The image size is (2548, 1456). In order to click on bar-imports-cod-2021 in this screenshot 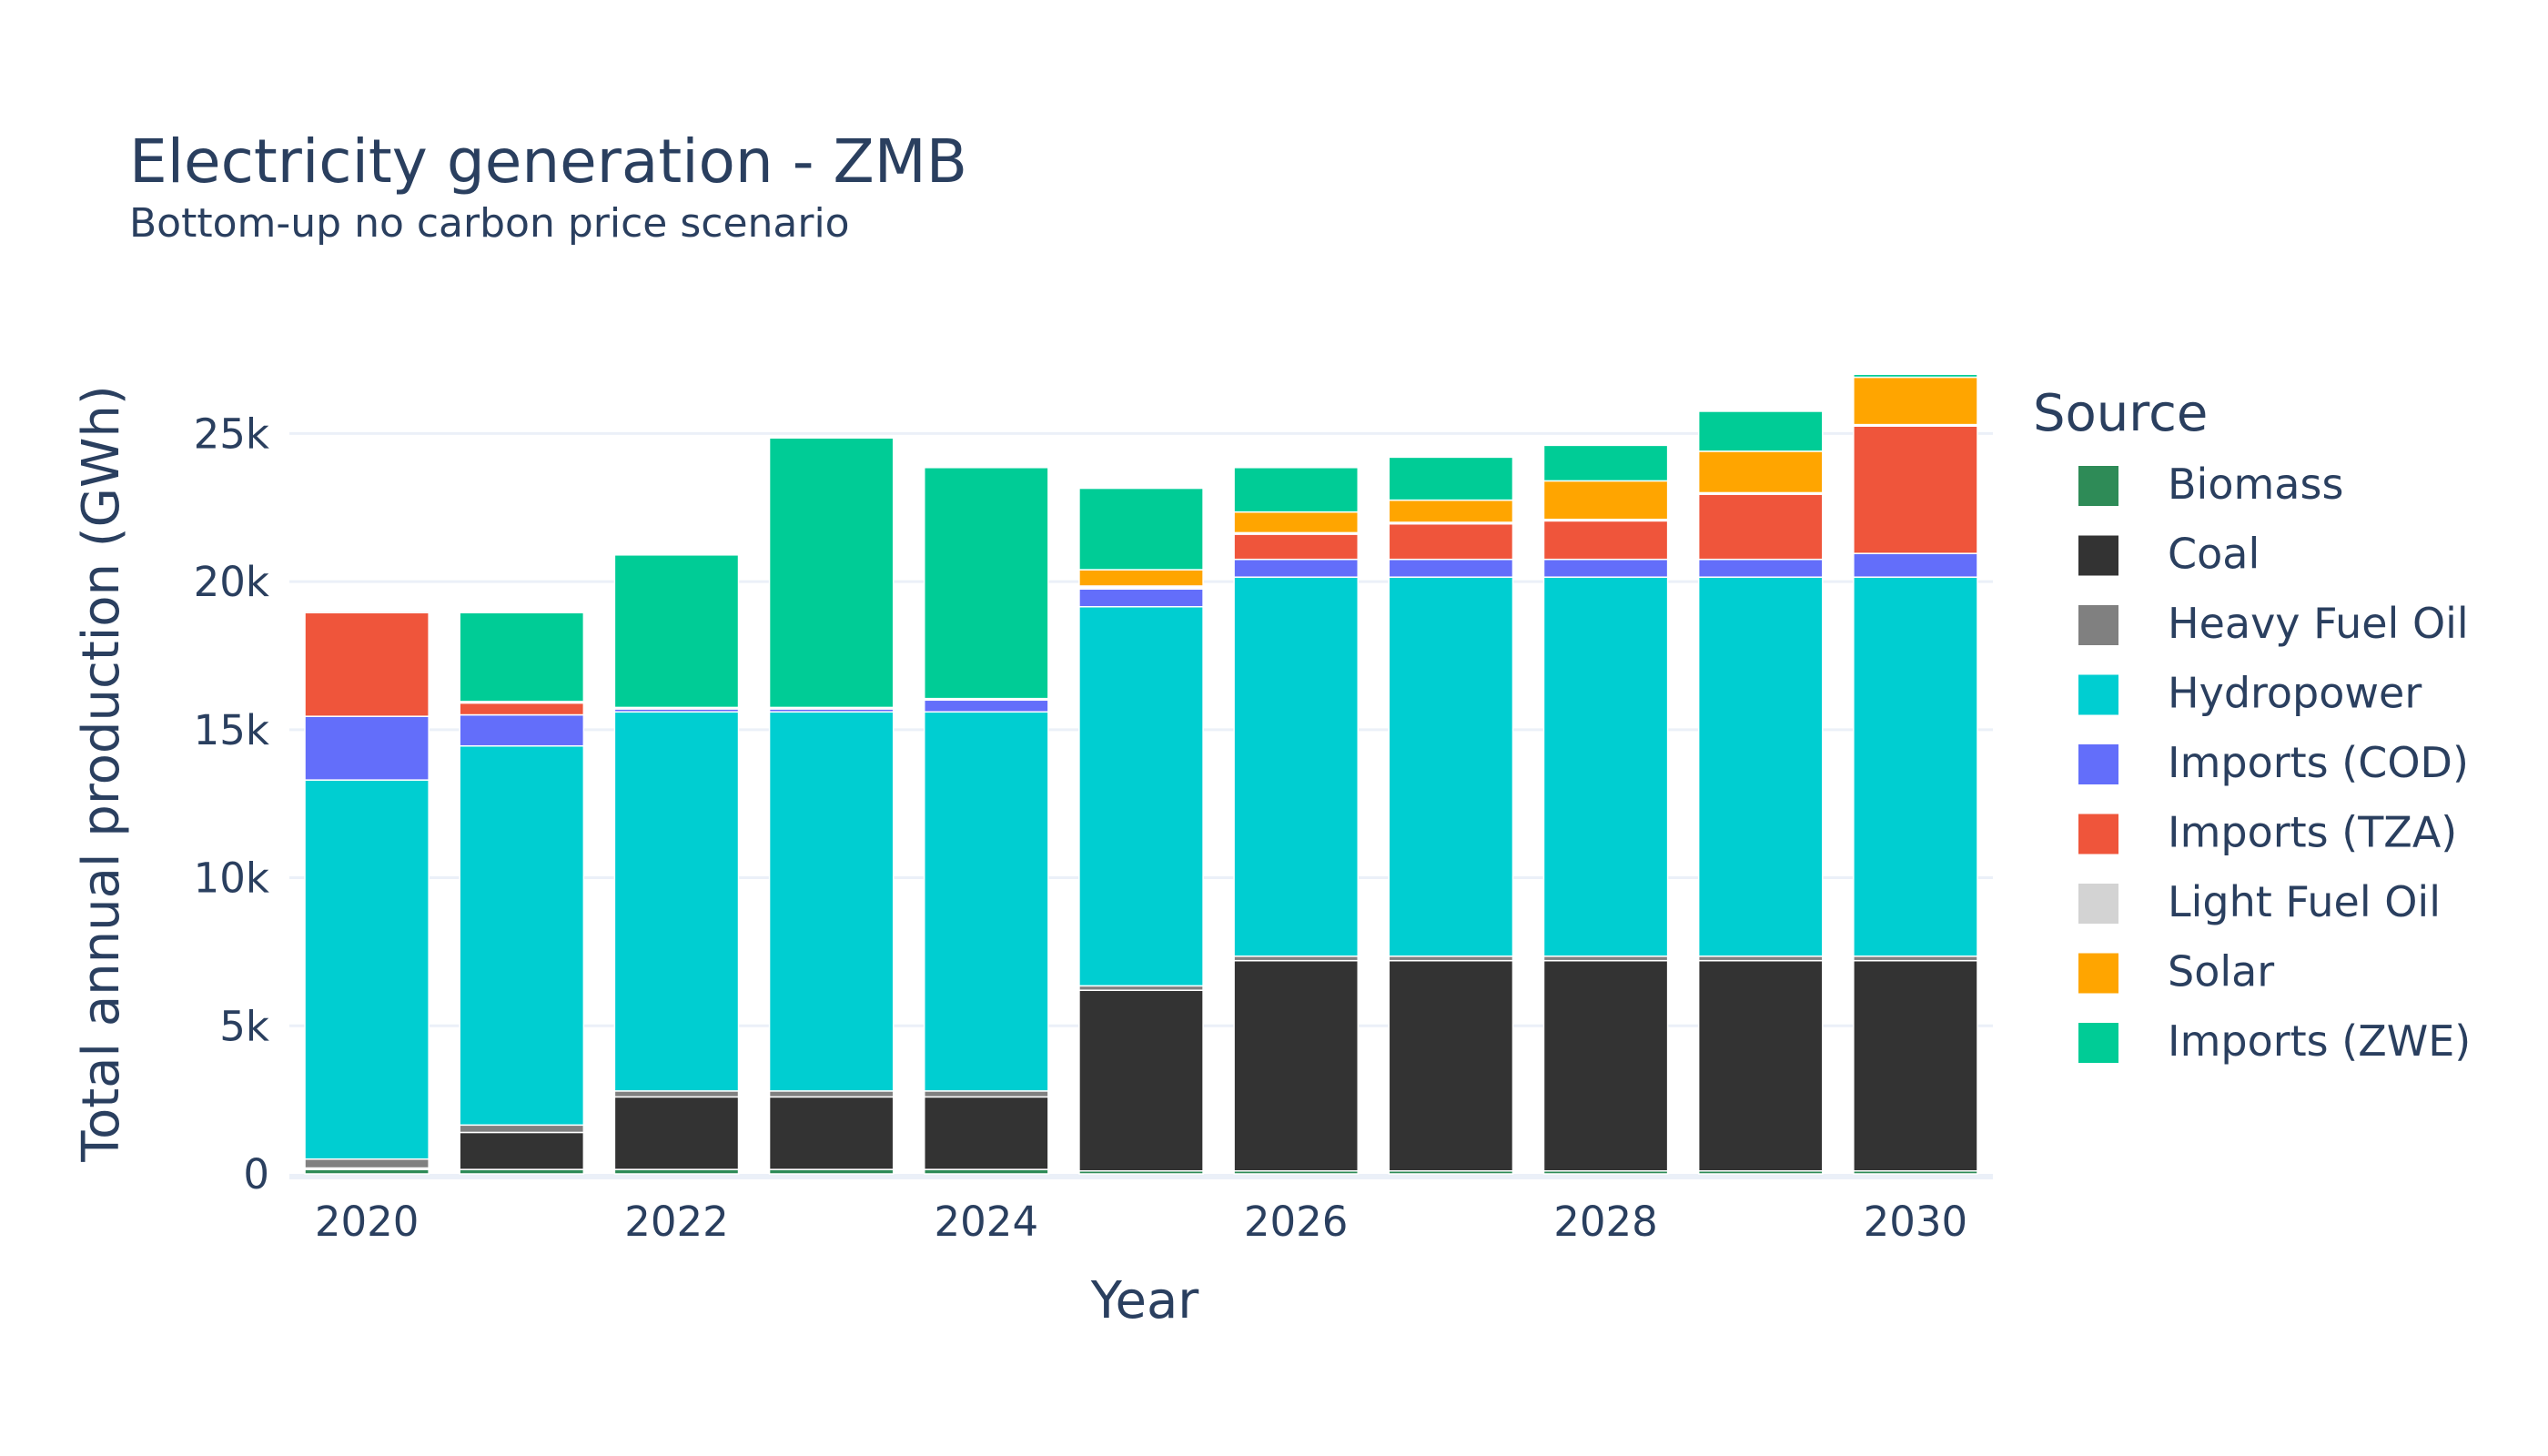, I will do `click(522, 730)`.